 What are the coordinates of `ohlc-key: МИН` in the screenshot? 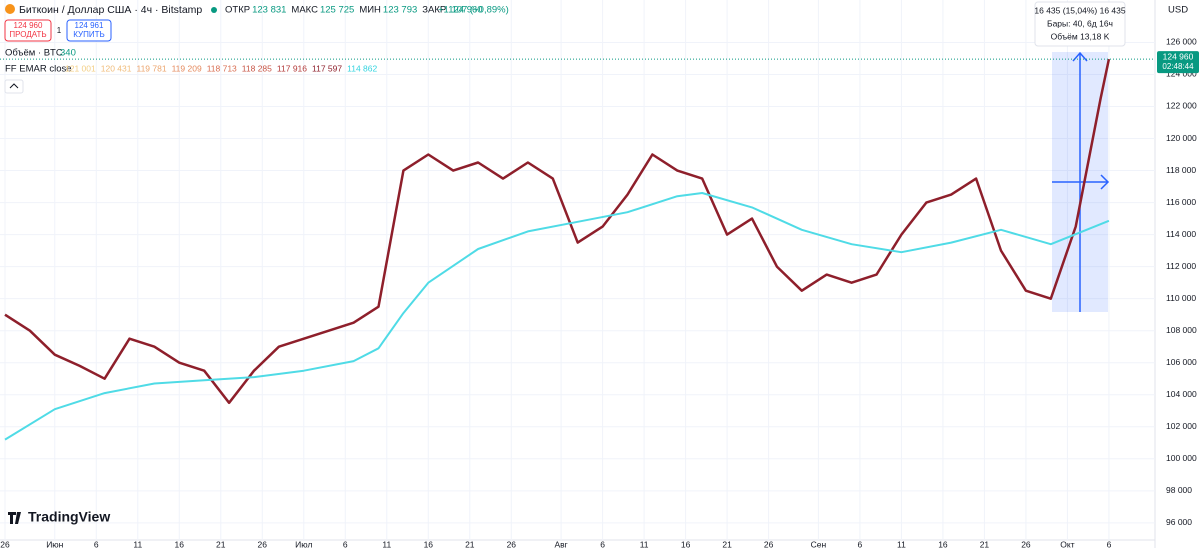 It's located at (370, 10).